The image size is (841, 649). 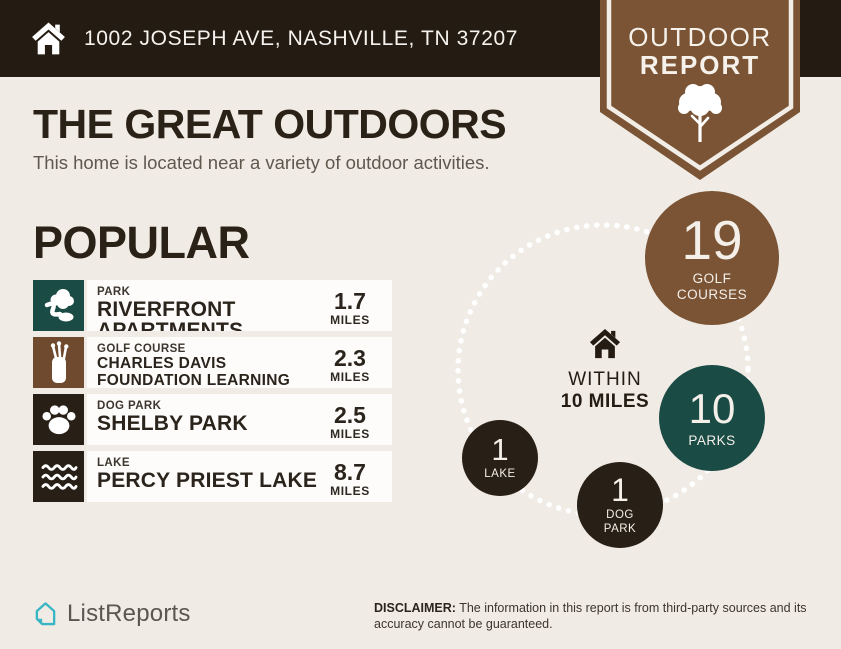 What do you see at coordinates (605, 401) in the screenshot?
I see `radius-text-line2: 10 MILES` at bounding box center [605, 401].